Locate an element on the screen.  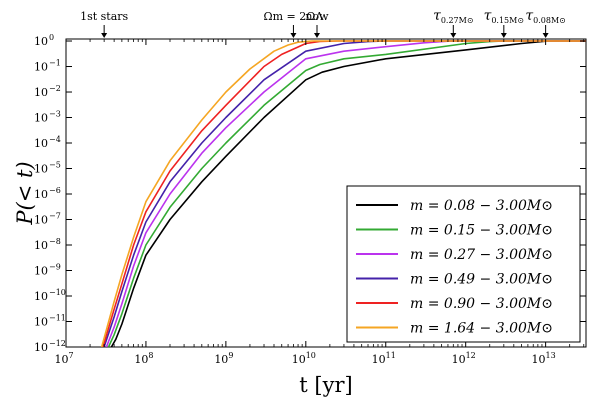
annotation-label: now is located at coordinates (317, 16).